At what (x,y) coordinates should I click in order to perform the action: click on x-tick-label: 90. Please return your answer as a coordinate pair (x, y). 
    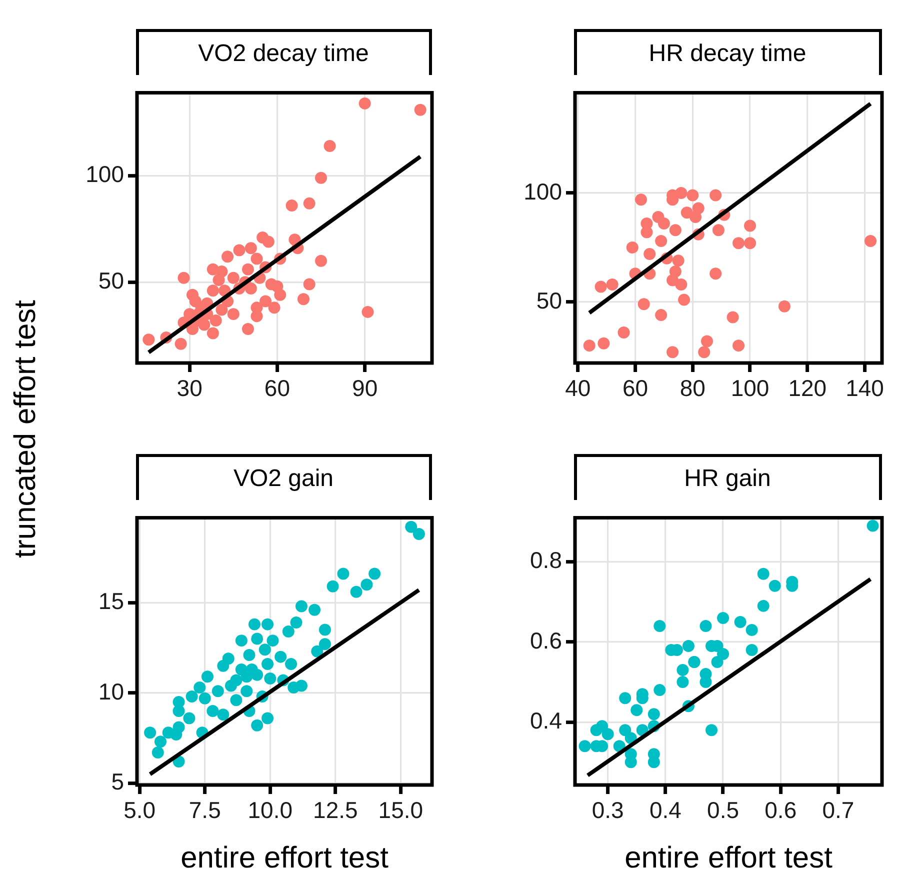
    Looking at the image, I should click on (365, 388).